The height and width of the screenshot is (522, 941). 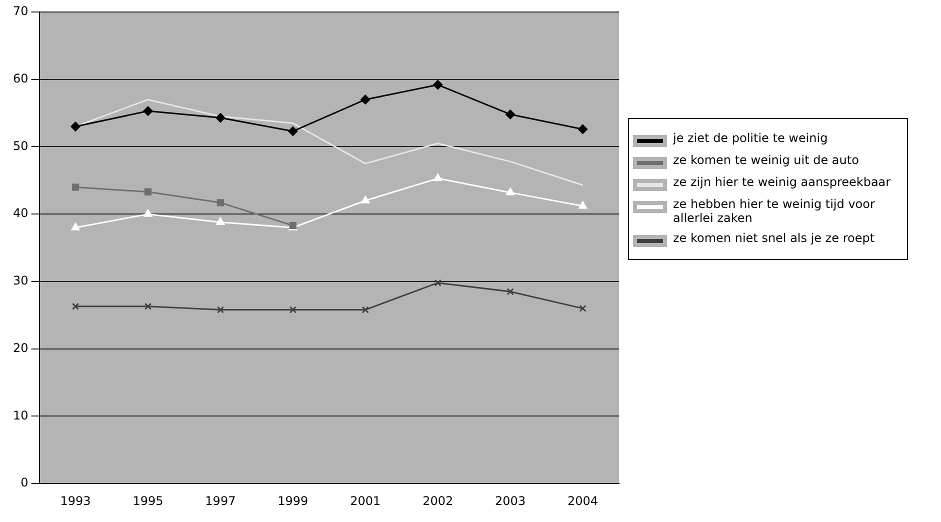 I want to click on x-tick-label: 1993, so click(x=75, y=501).